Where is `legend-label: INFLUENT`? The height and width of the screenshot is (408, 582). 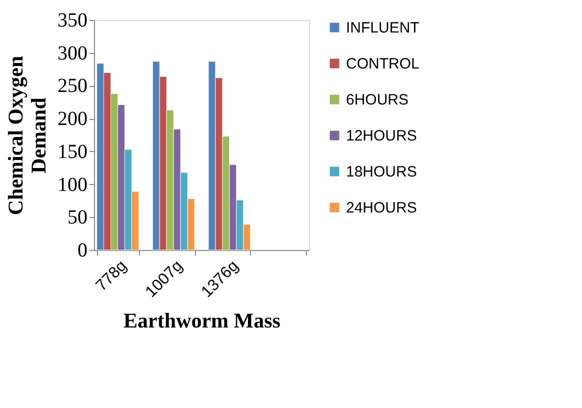
legend-label: INFLUENT is located at coordinates (383, 28).